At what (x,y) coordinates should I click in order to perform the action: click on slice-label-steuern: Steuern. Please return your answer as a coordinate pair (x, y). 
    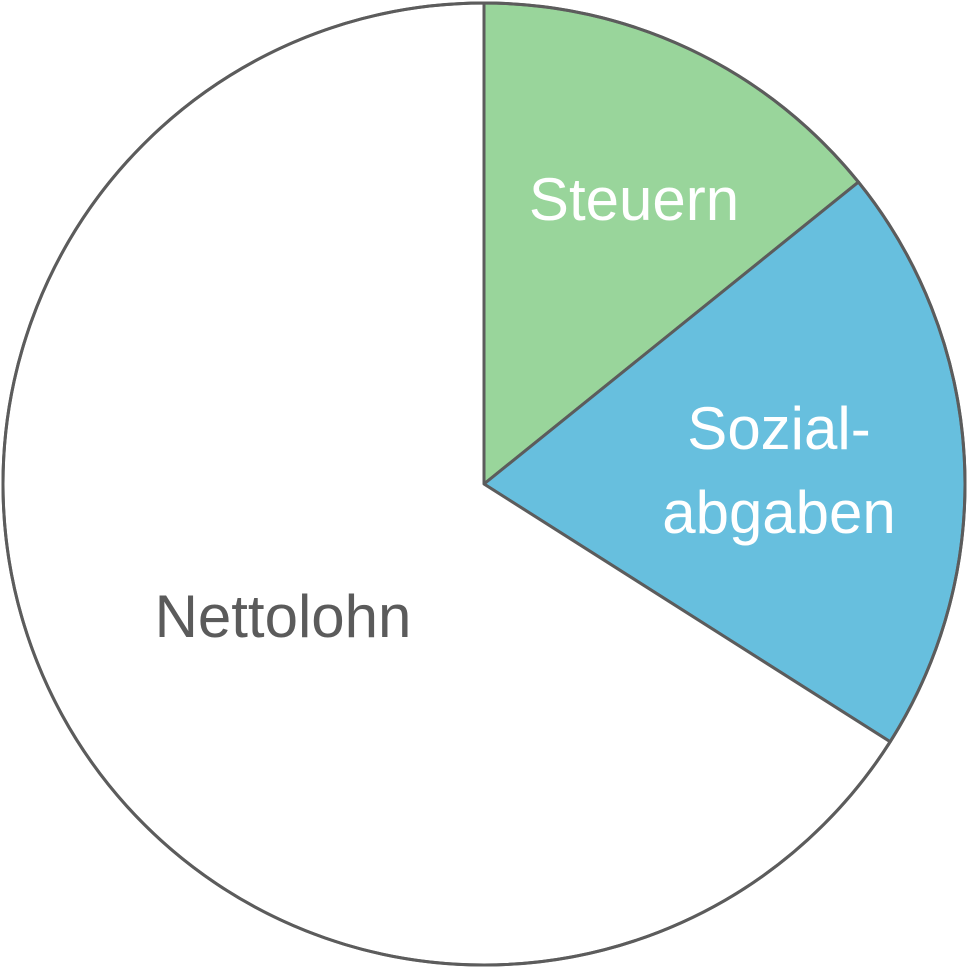
    Looking at the image, I should click on (634, 199).